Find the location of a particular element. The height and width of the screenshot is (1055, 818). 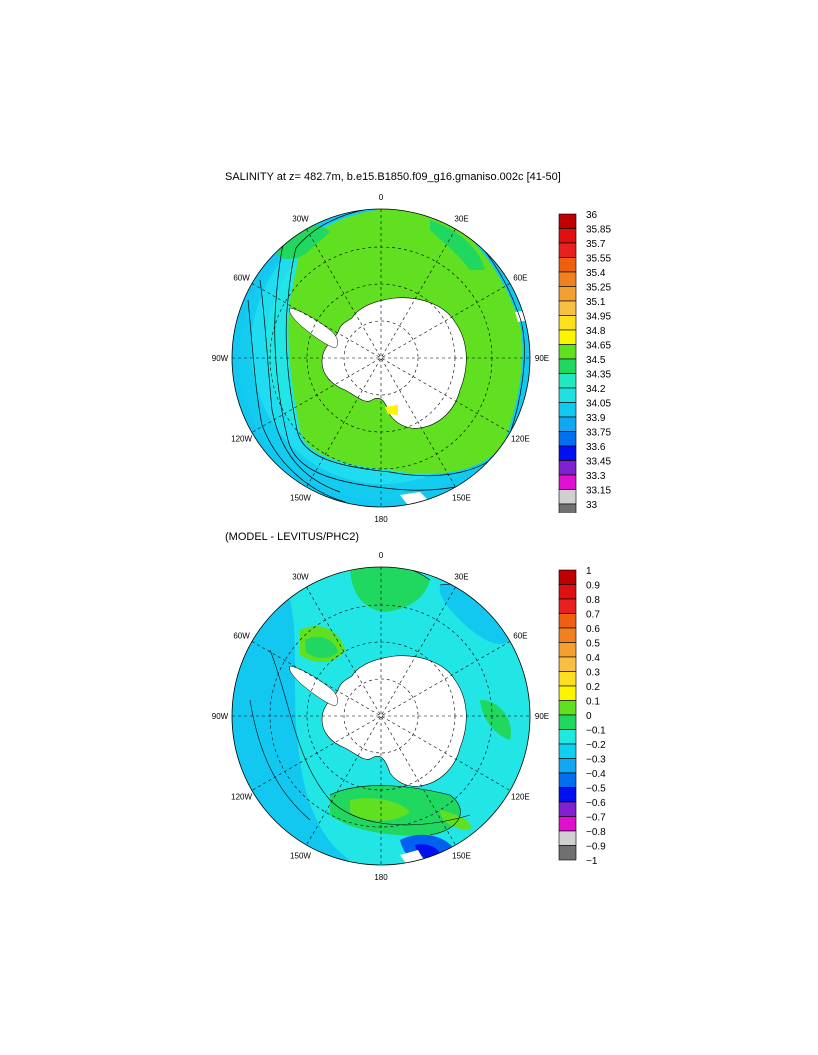

panel1-colorbar-label: 34.35 is located at coordinates (598, 375).